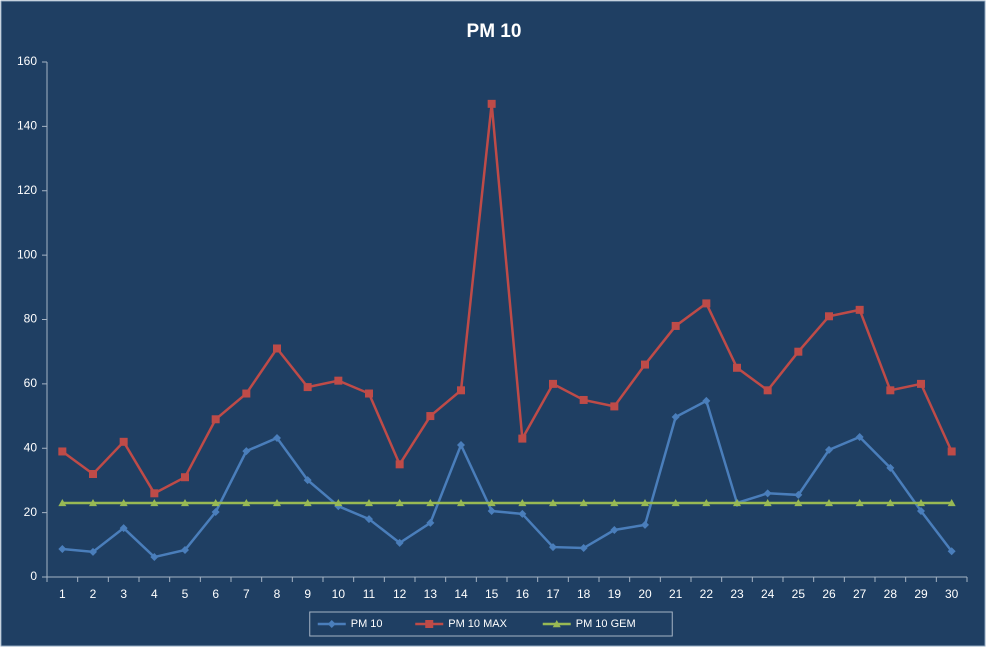  I want to click on x-tick-label: 10, so click(339, 594).